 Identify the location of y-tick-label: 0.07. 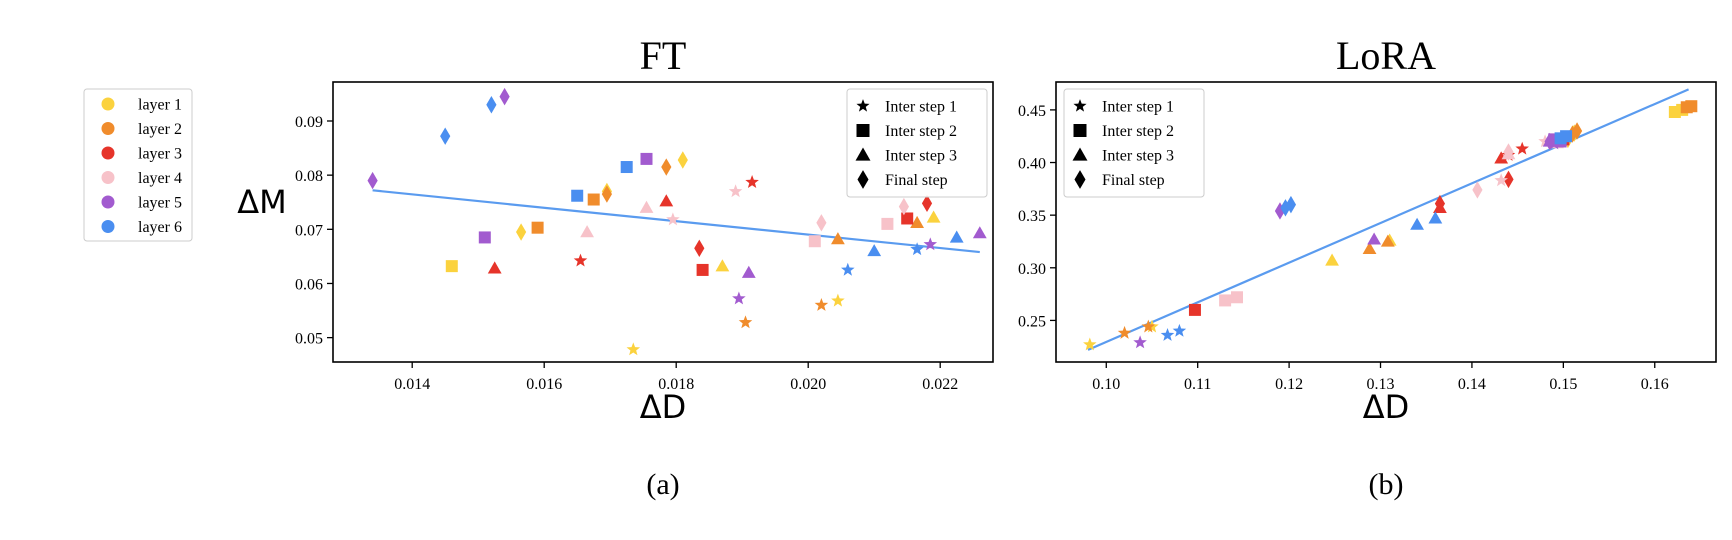
(309, 230).